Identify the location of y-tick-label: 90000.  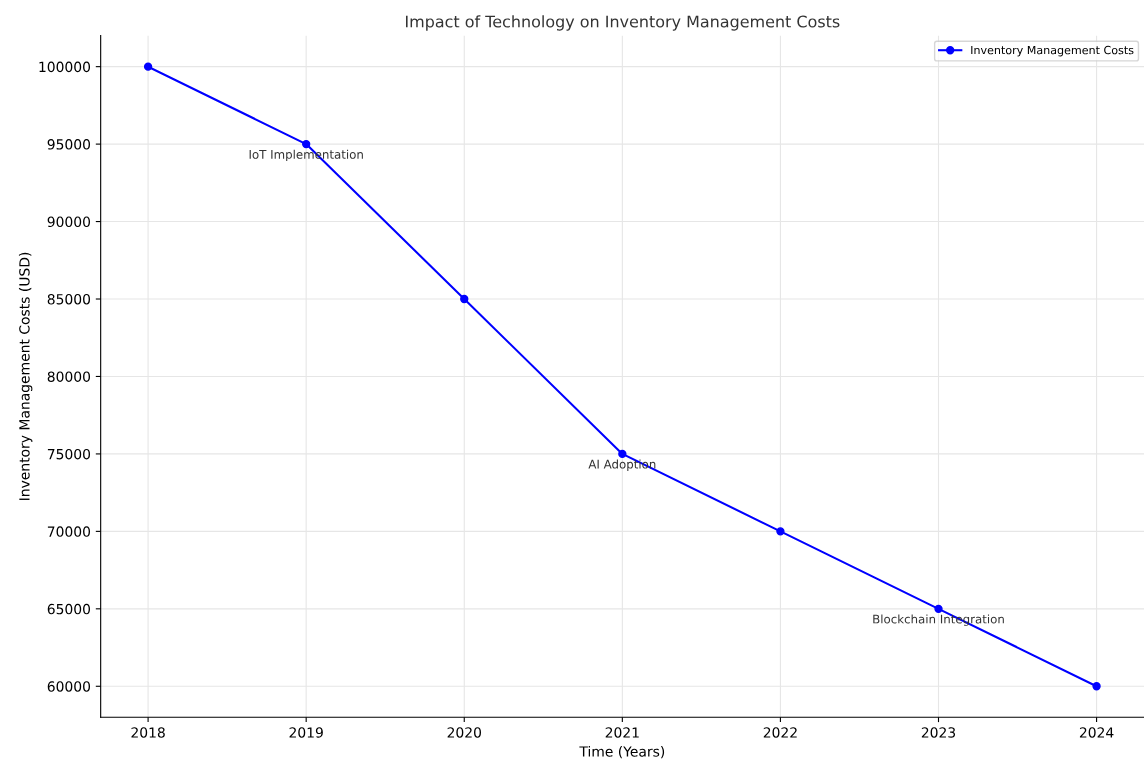
(69, 222).